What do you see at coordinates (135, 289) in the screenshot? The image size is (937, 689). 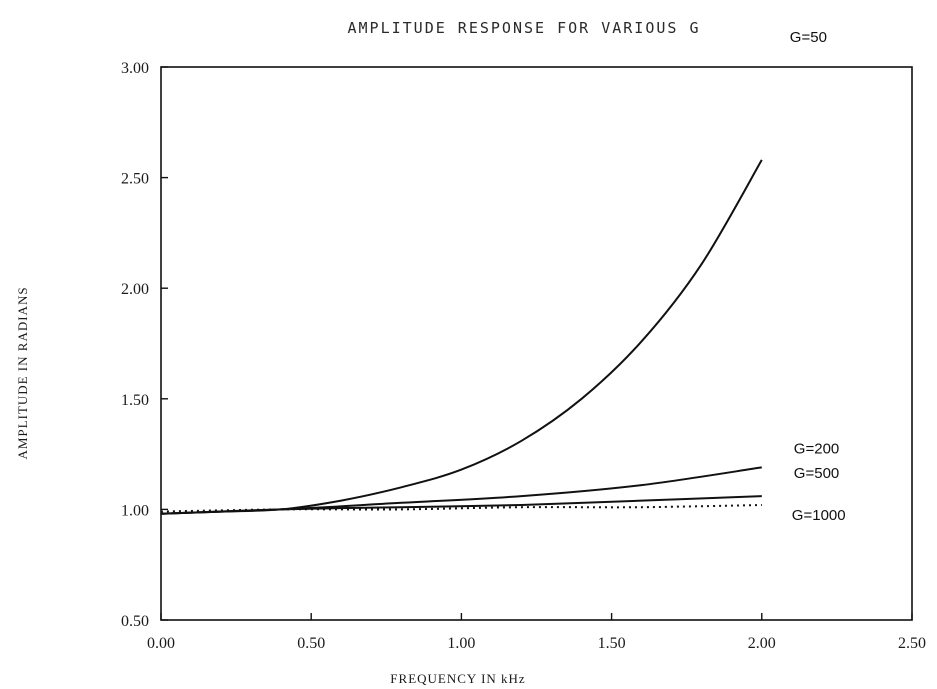 I see `y-tick-label: 2.00` at bounding box center [135, 289].